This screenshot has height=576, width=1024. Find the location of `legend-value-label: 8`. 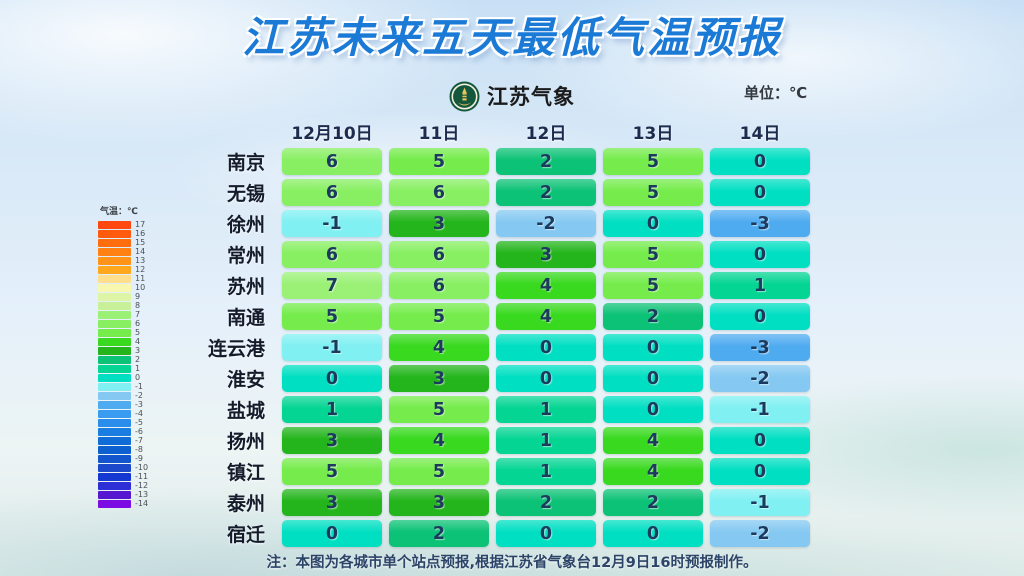

legend-value-label: 8 is located at coordinates (138, 305).